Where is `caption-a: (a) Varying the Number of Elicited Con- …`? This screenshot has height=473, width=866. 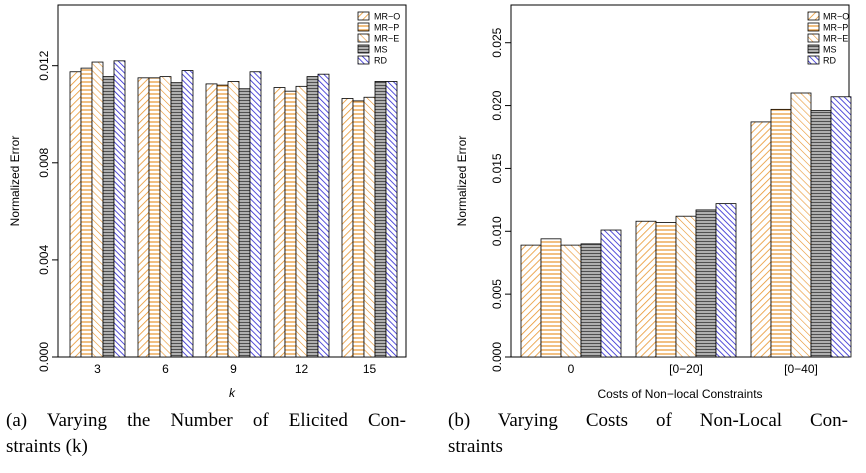
caption-a: (a) Varying the Number of Elicited Con- … is located at coordinates (206, 434).